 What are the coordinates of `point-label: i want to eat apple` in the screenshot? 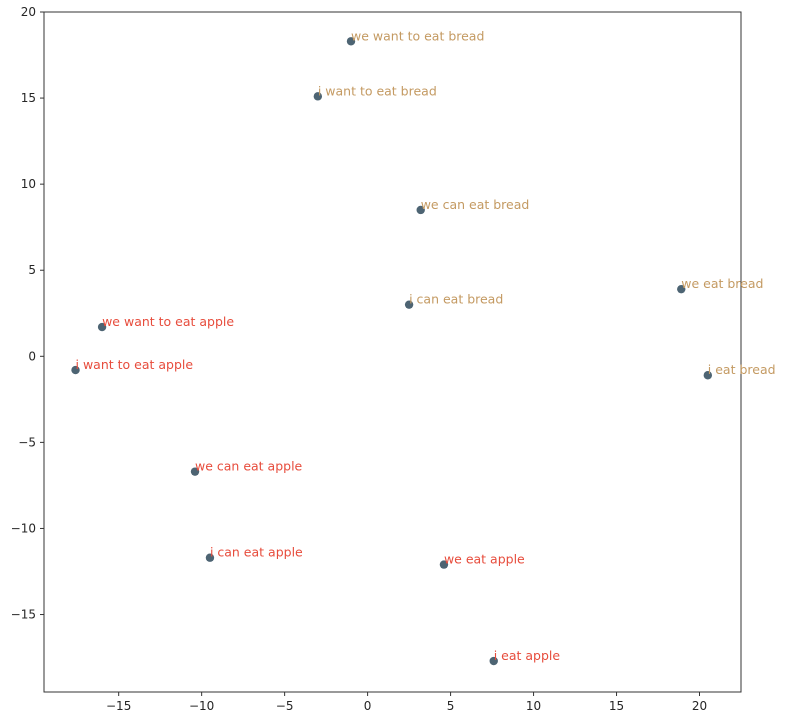 It's located at (135, 364).